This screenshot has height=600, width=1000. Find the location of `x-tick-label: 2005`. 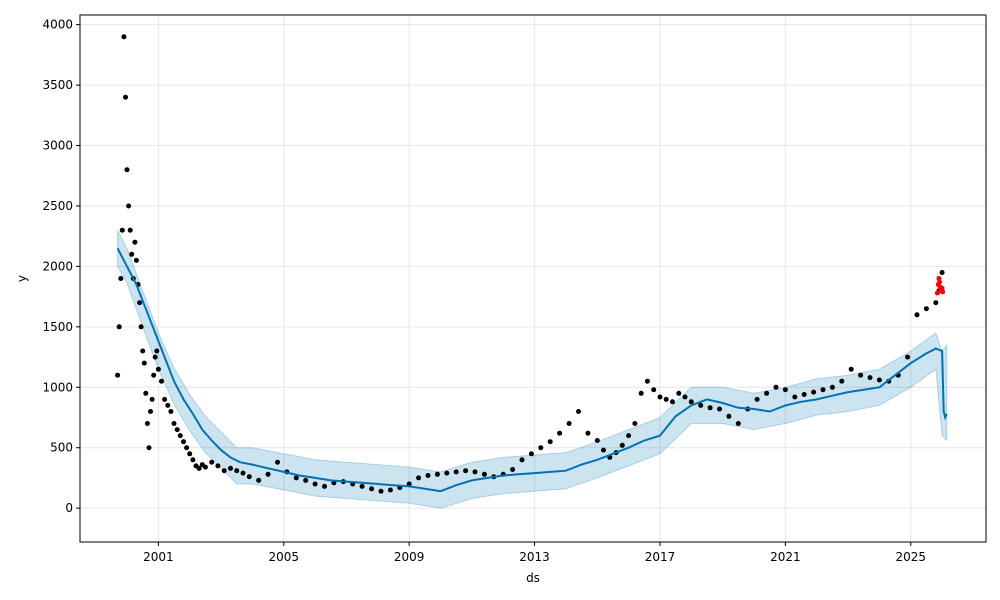

x-tick-label: 2005 is located at coordinates (283, 557).